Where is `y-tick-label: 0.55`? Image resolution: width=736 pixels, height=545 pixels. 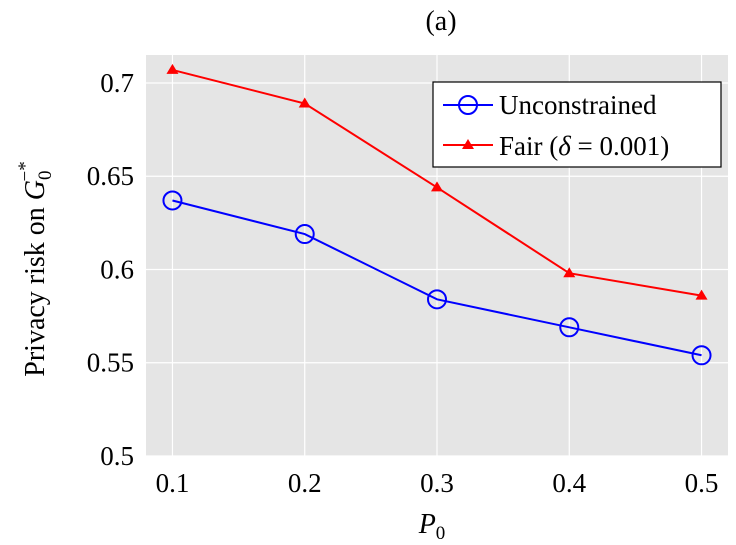 y-tick-label: 0.55 is located at coordinates (110, 363).